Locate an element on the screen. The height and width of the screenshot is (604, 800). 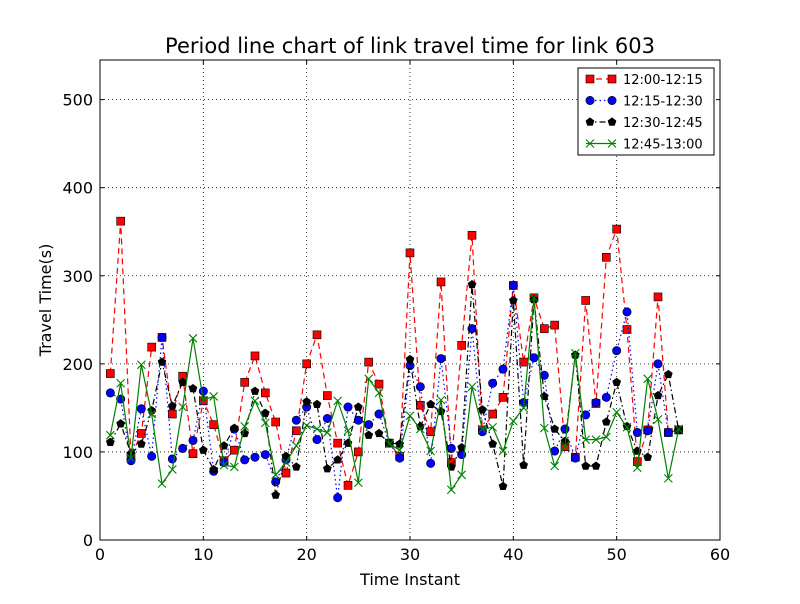
legend-label-3: 12:30-12:45 is located at coordinates (663, 123).